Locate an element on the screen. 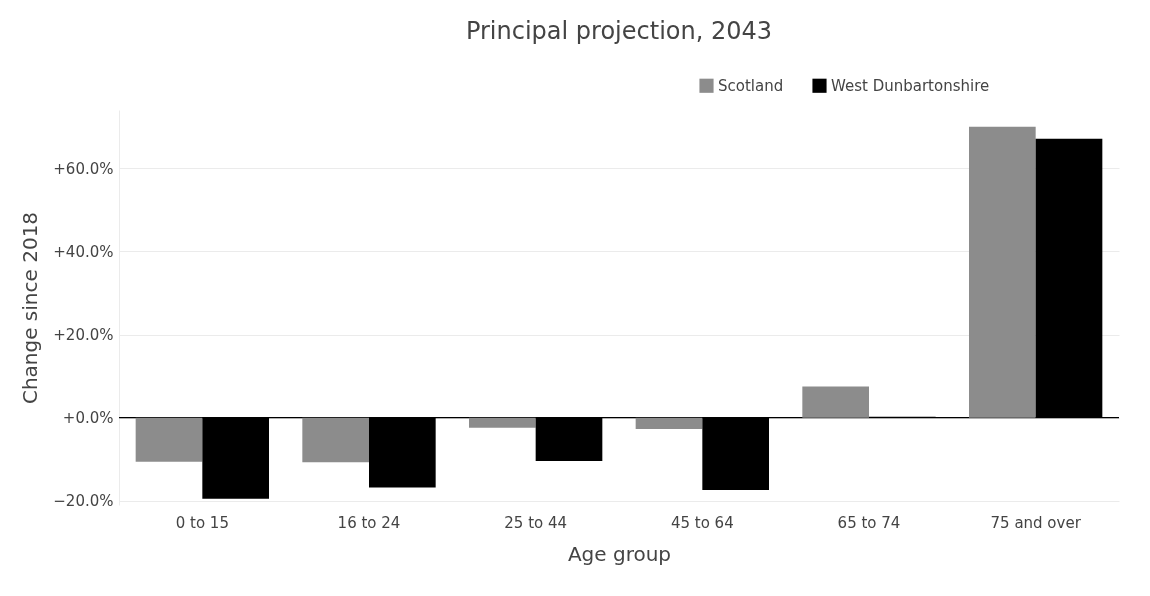 The width and height of the screenshot is (1150, 596). y-tick-label: −20.0% is located at coordinates (83, 501).